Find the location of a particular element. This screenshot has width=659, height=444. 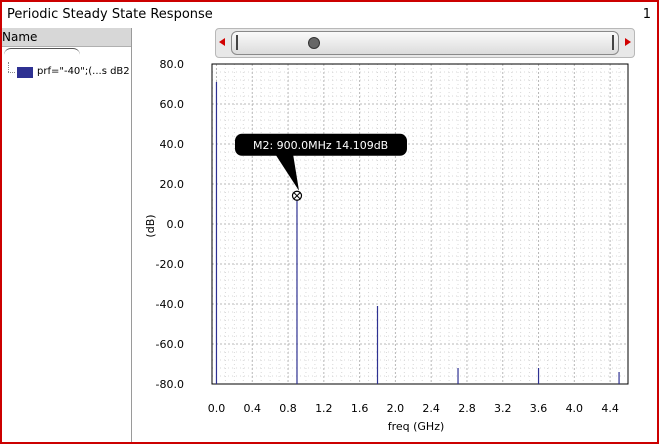

title-bar: Periodic Steady State Response 1 is located at coordinates (329, 15).